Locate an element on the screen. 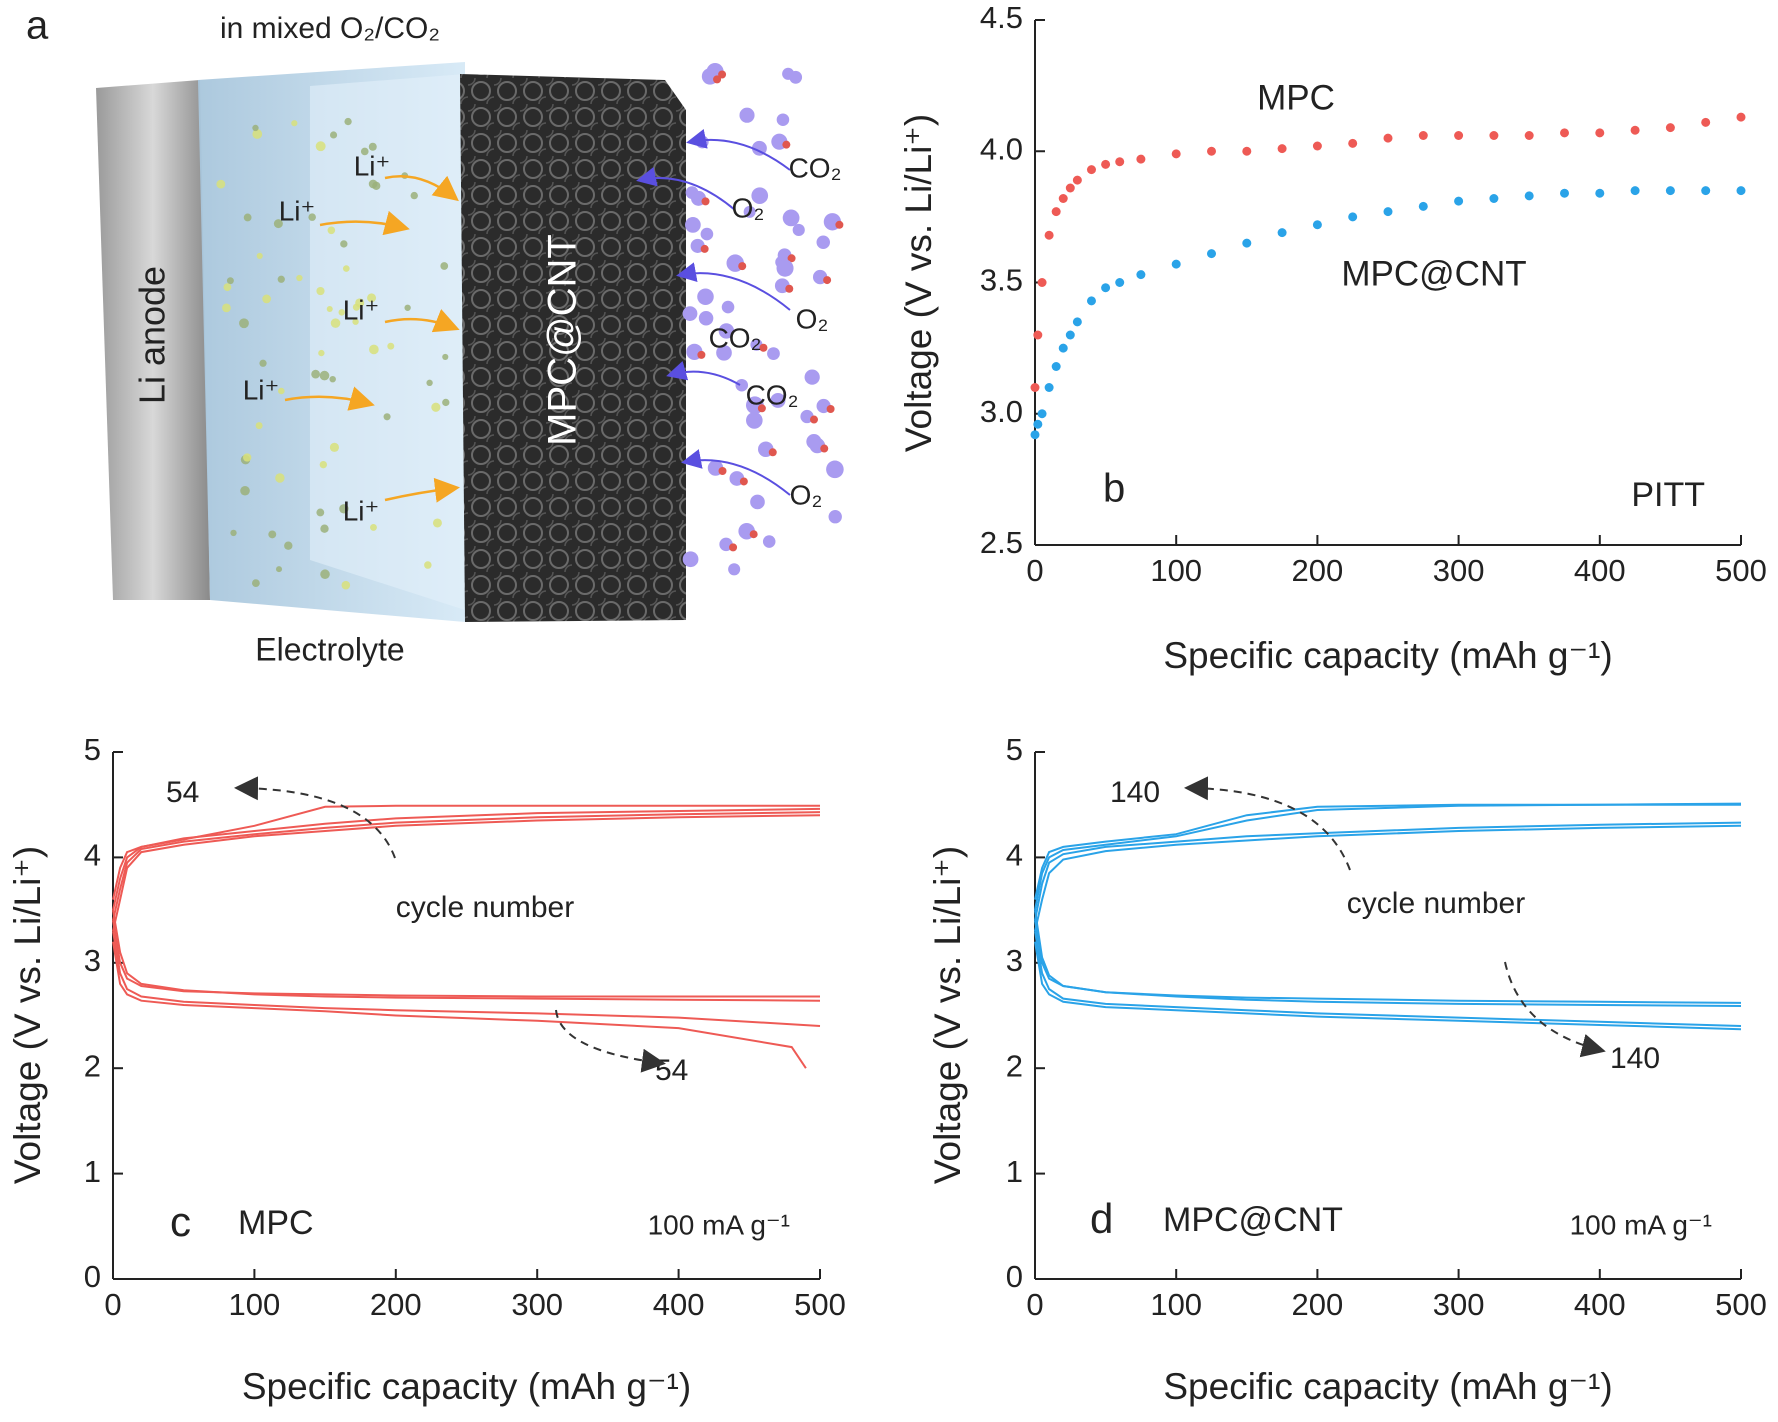  x-axis-title: Specific capacity (mAh g⁻¹) is located at coordinates (1387, 1386).